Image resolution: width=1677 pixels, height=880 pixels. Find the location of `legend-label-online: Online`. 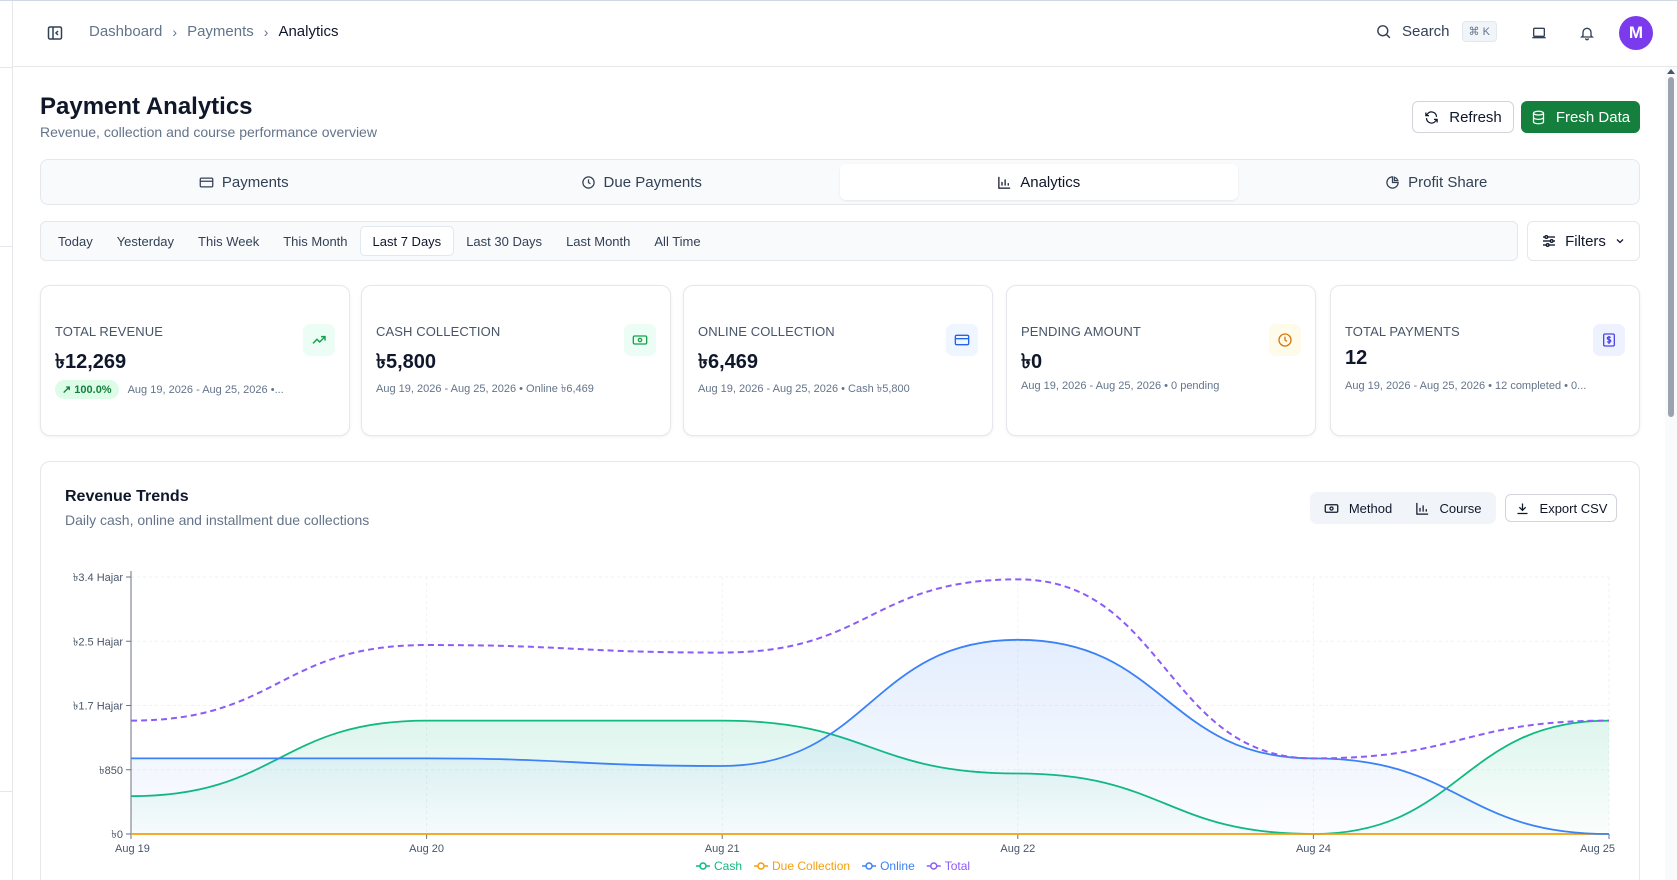

legend-label-online: Online is located at coordinates (897, 866).